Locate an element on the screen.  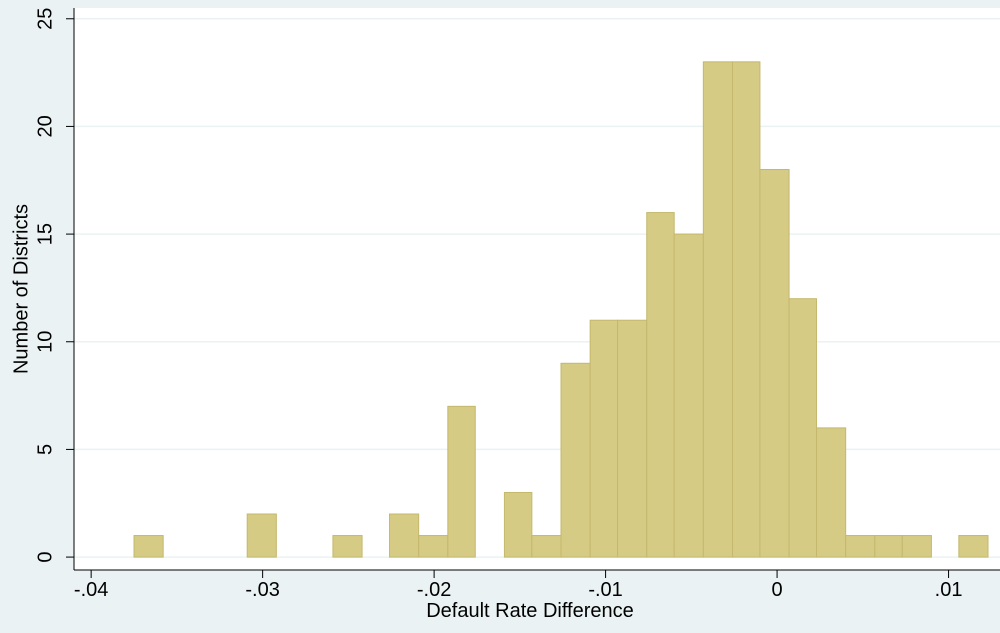
y-tick-label: 15 is located at coordinates (45, 234).